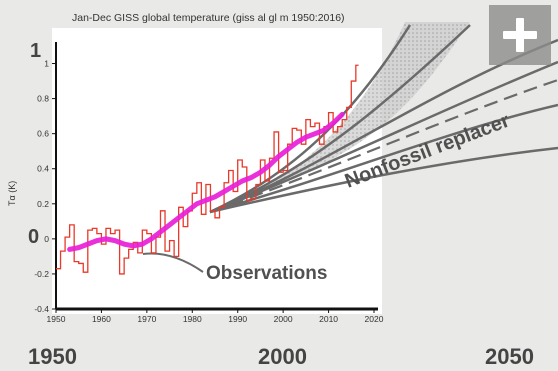  I want to click on x-tick-label: 1980, so click(192, 319).